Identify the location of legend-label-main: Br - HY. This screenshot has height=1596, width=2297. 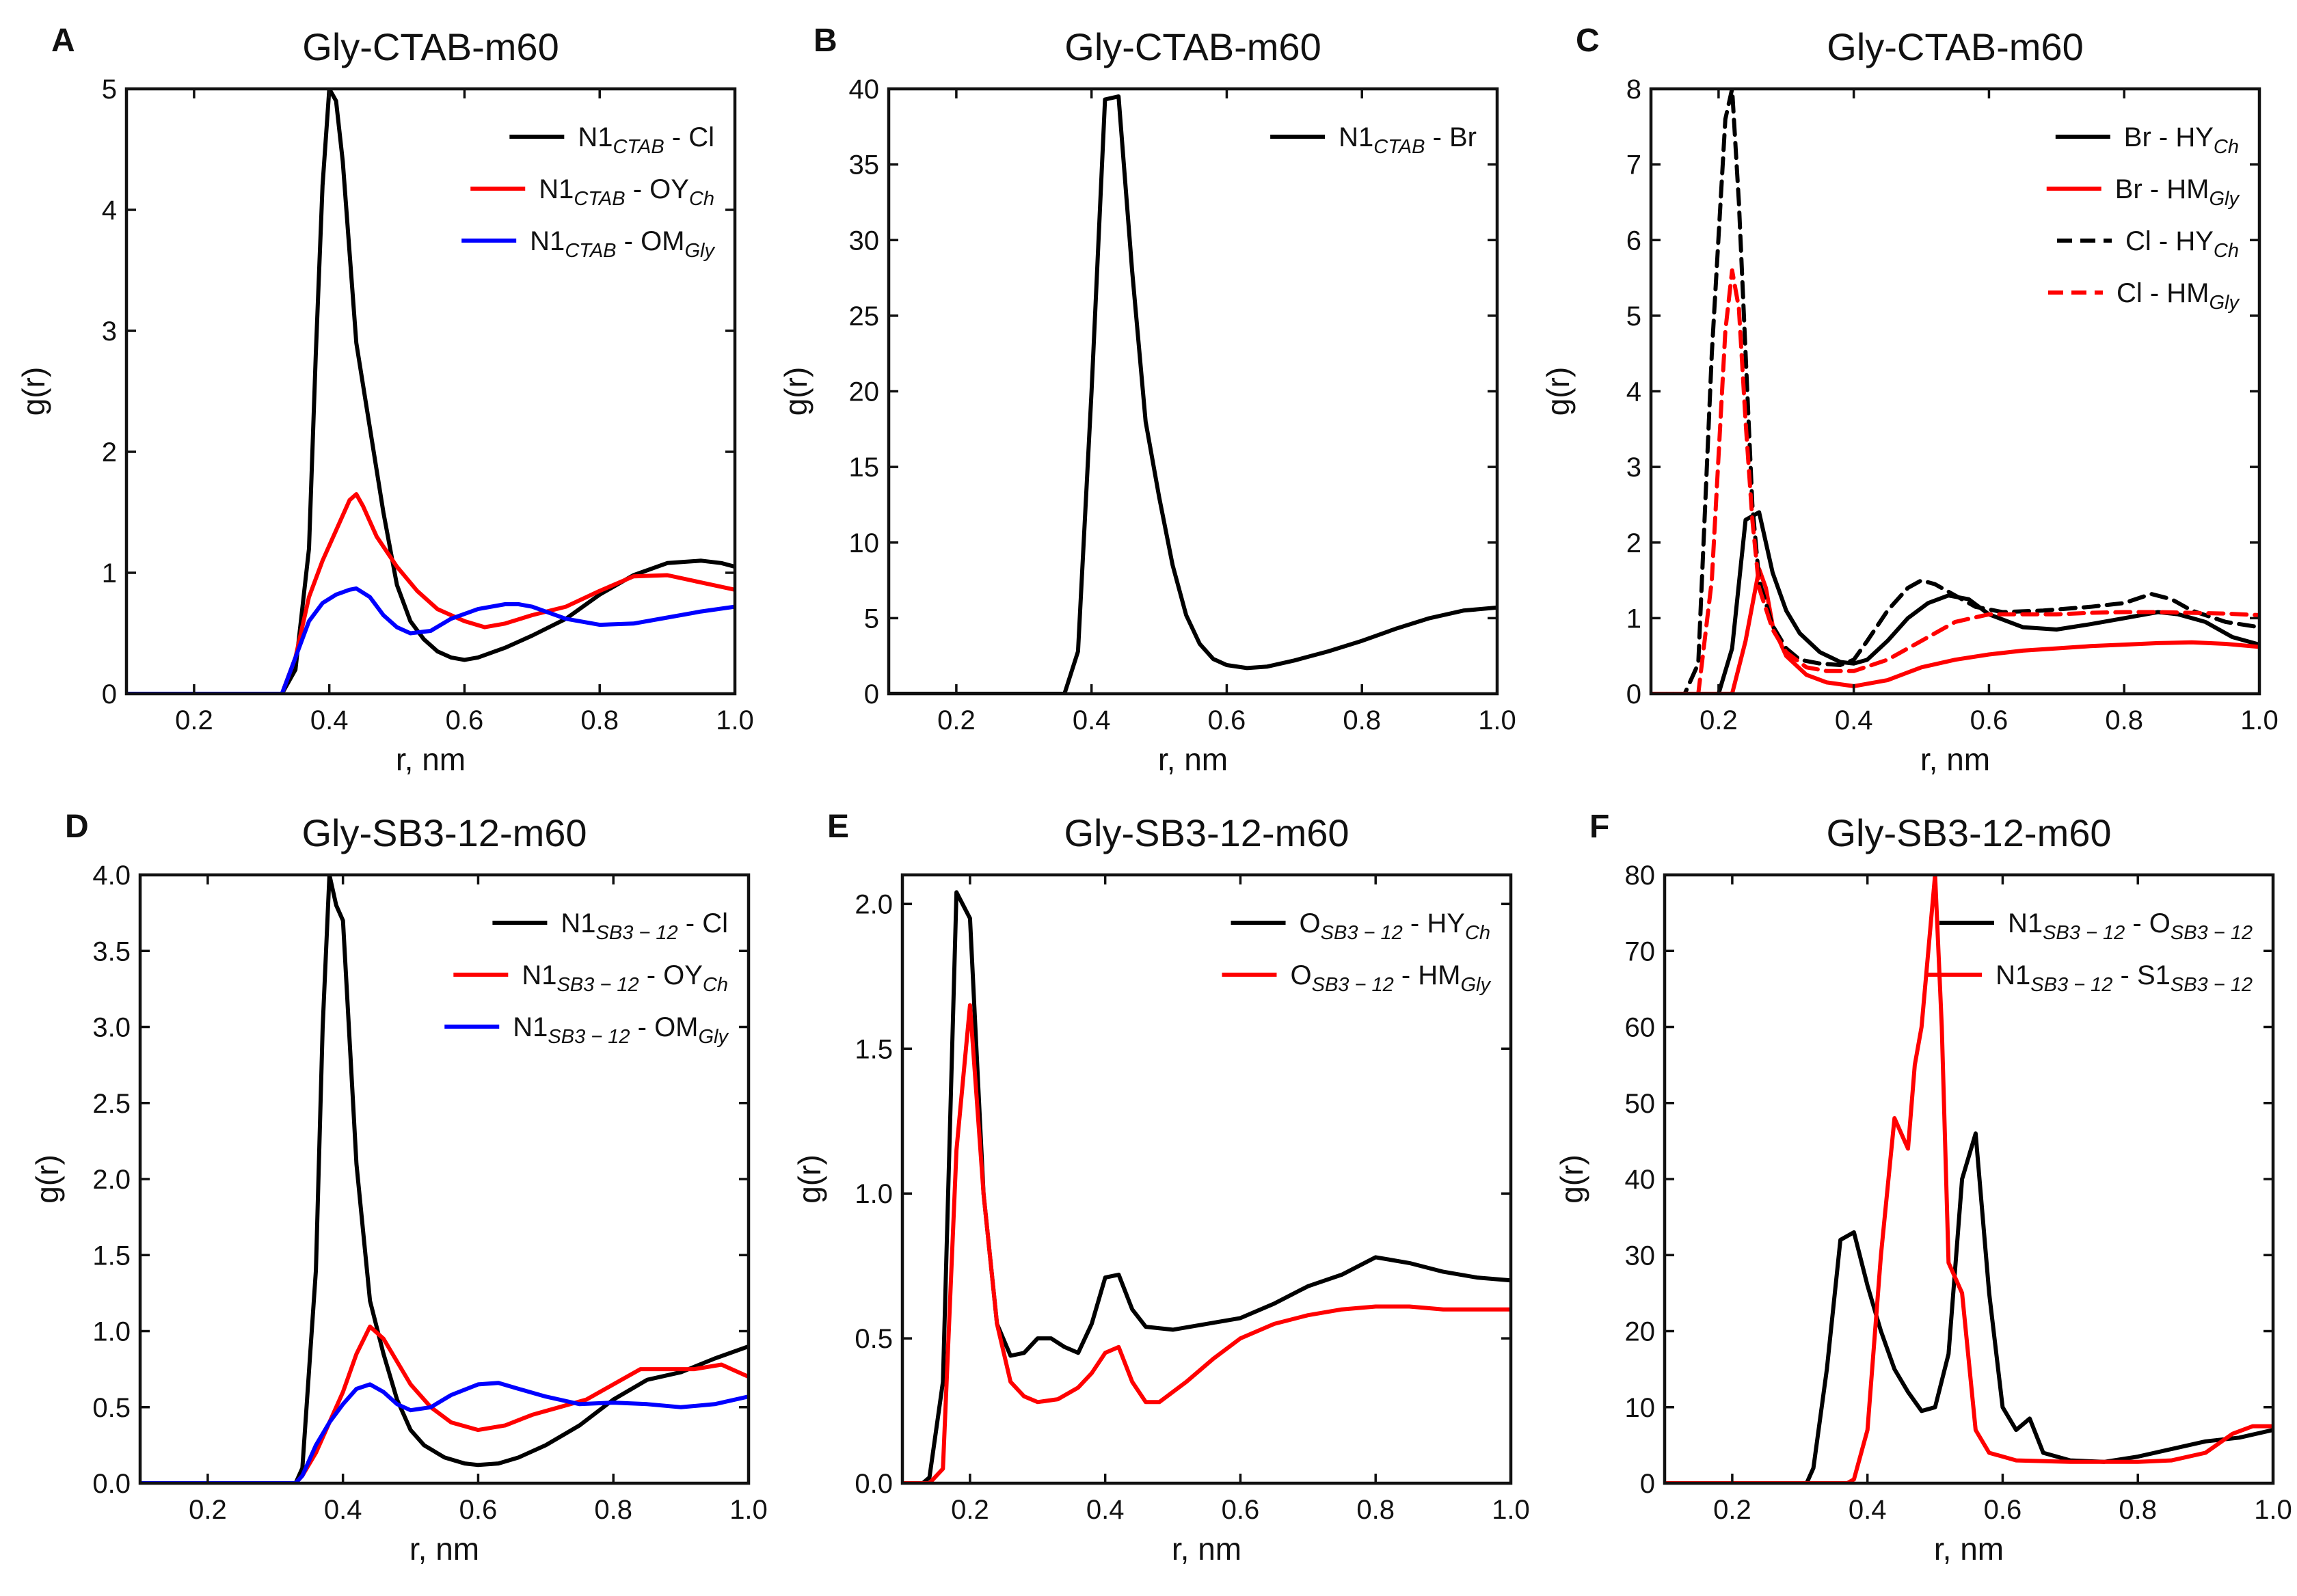
(2169, 137).